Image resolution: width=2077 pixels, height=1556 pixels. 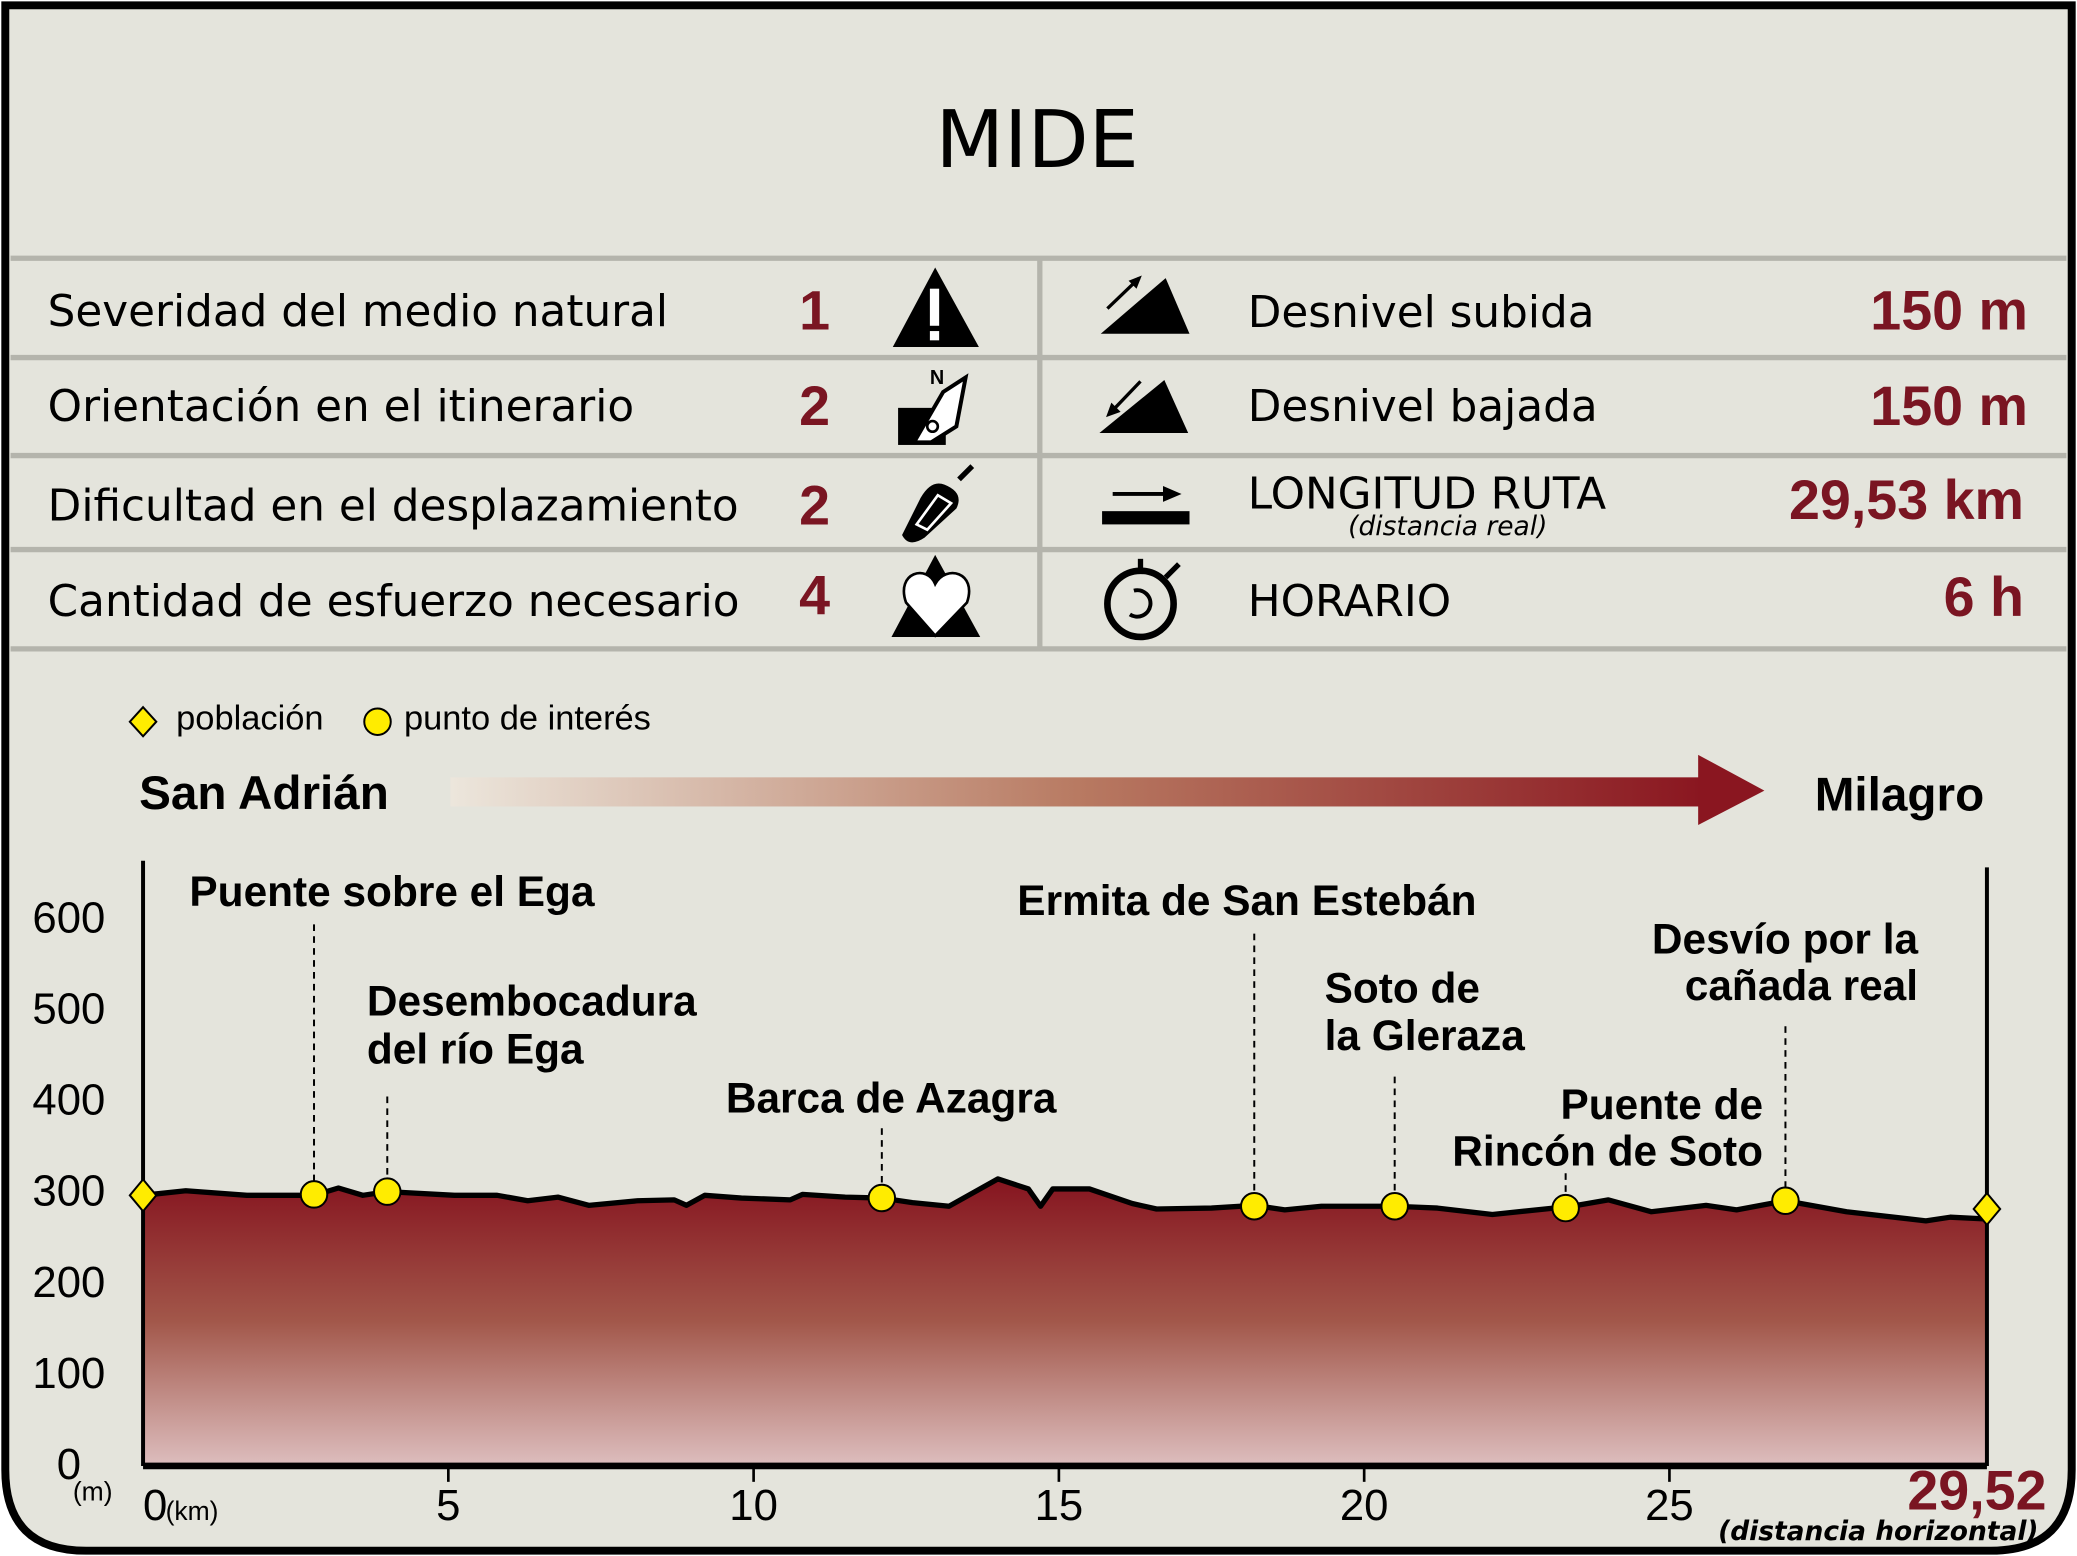 I want to click on row-label: Orientación en el itinerario, so click(x=341, y=406).